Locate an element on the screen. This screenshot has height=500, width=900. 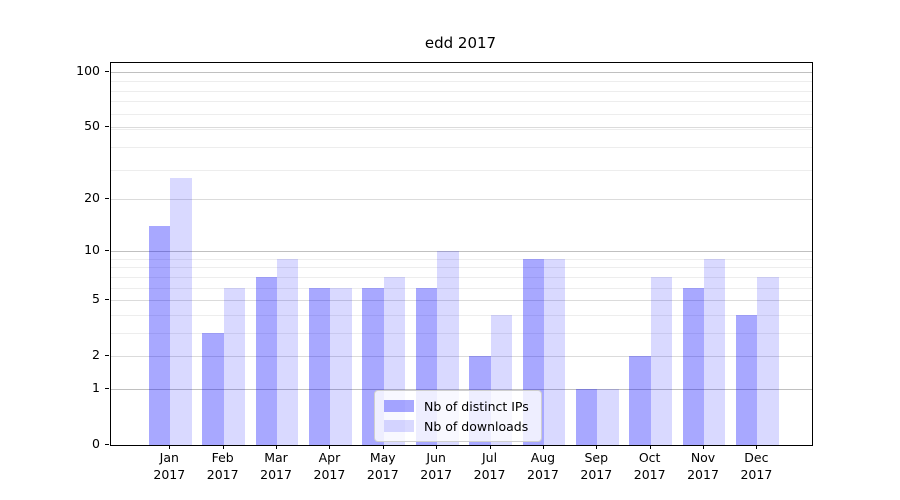
x-tick-label: Sep 2017 is located at coordinates (596, 466).